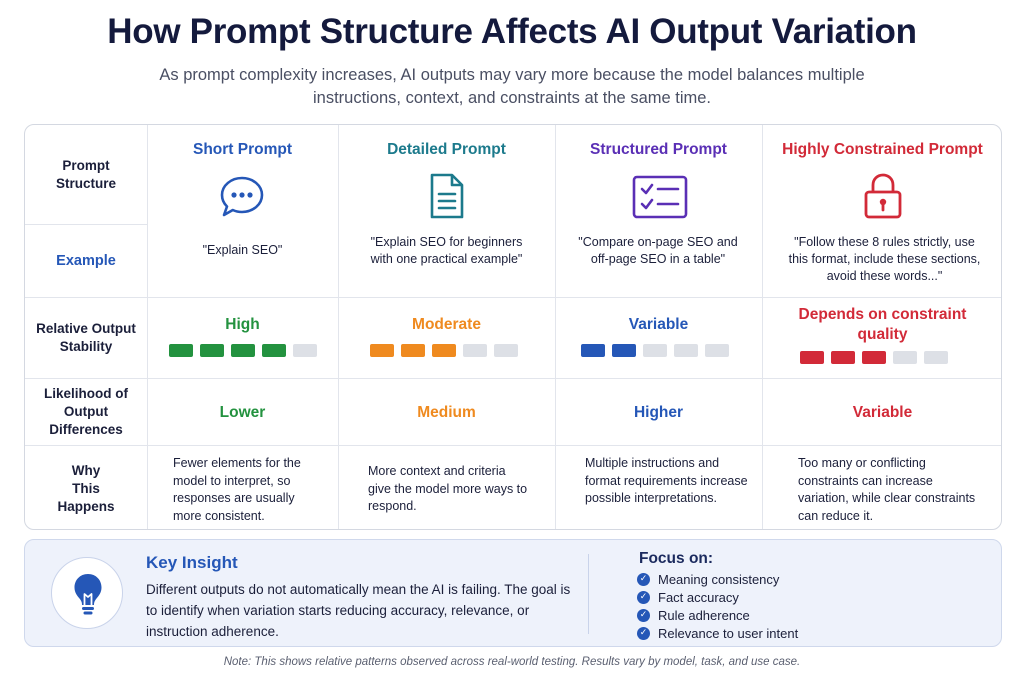 This screenshot has height=682, width=1024. I want to click on stability-meter-short-prompt, so click(243, 350).